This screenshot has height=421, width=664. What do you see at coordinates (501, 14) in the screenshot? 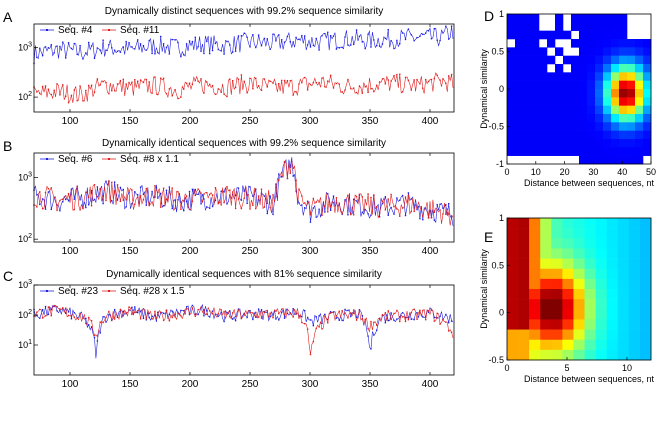
I see `y-tick-label: 1` at bounding box center [501, 14].